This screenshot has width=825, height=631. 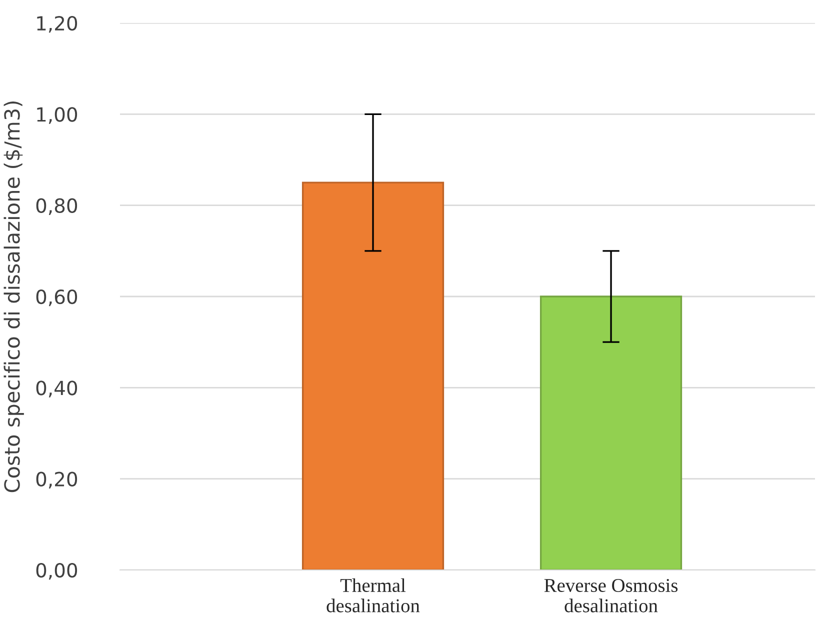 What do you see at coordinates (14, 296) in the screenshot?
I see `y-axis-title: Costo specifico di dissalazione ($/m3)` at bounding box center [14, 296].